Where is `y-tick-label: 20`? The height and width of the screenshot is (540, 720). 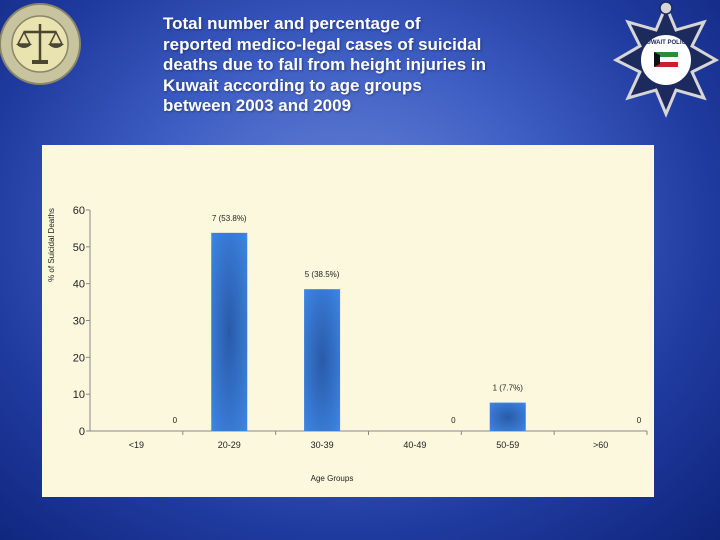 y-tick-label: 20 is located at coordinates (79, 358).